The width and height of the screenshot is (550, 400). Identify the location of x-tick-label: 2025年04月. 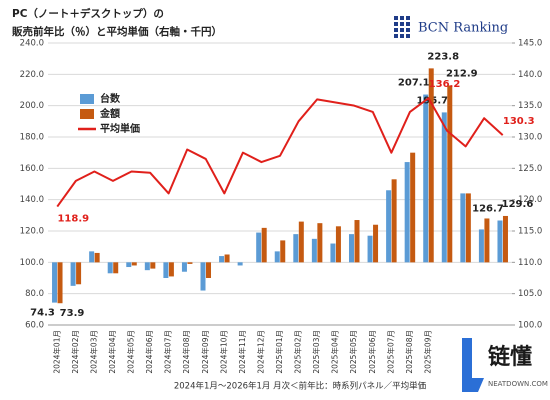
(335, 352).